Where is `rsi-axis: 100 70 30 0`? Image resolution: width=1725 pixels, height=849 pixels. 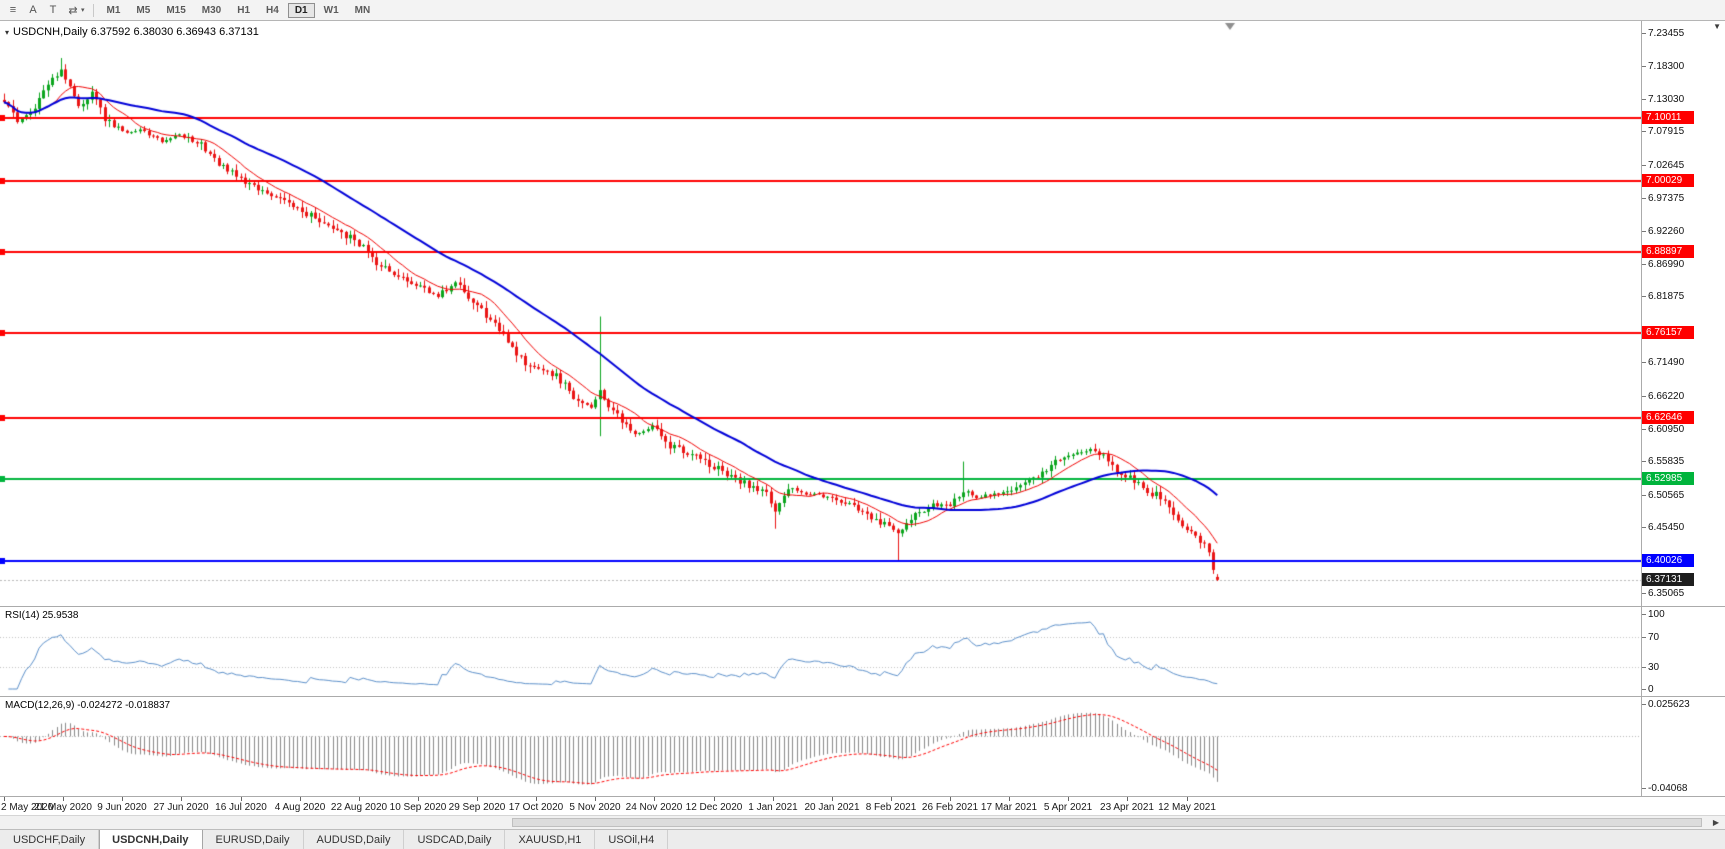 rsi-axis: 100 70 30 0 is located at coordinates (1682, 651).